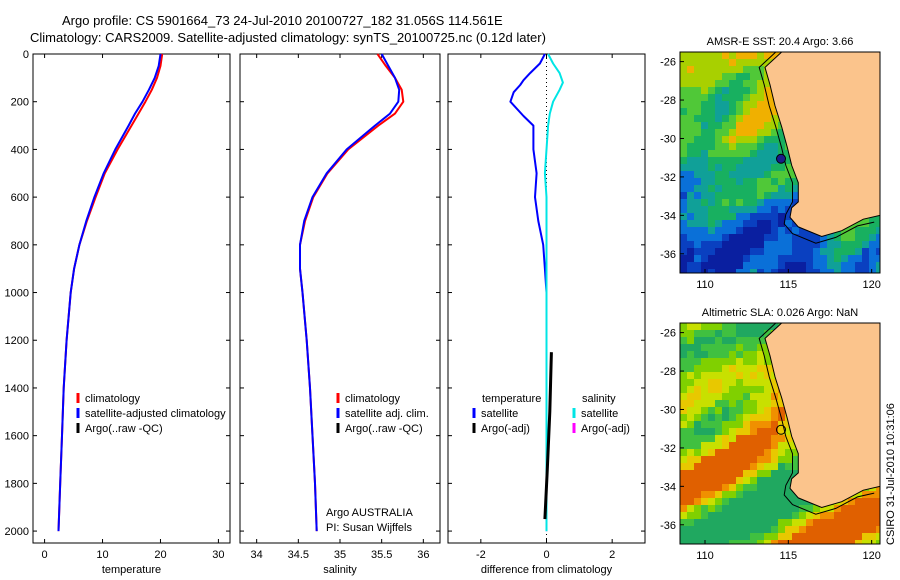 Image resolution: width=900 pixels, height=580 pixels. What do you see at coordinates (789, 285) in the screenshot?
I see `map-xtick-label-sst: 115` at bounding box center [789, 285].